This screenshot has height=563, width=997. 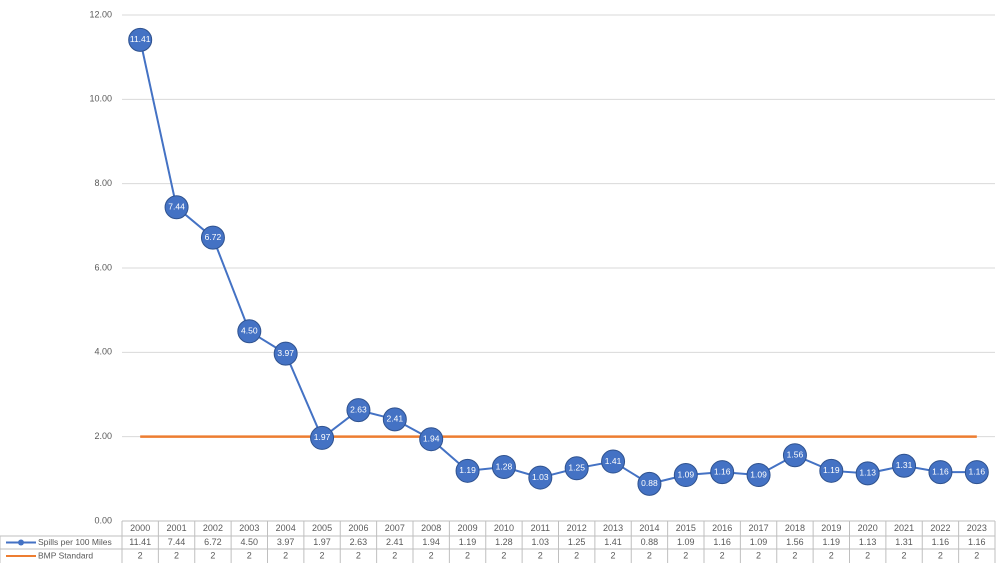 I want to click on table-cell: 1.56, so click(x=795, y=542).